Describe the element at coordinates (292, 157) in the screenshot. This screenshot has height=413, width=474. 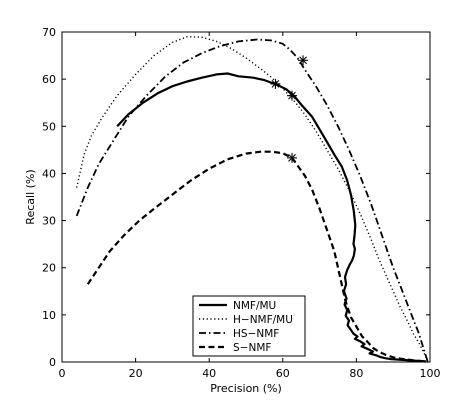
I see `series-marker-s-nmf` at that location.